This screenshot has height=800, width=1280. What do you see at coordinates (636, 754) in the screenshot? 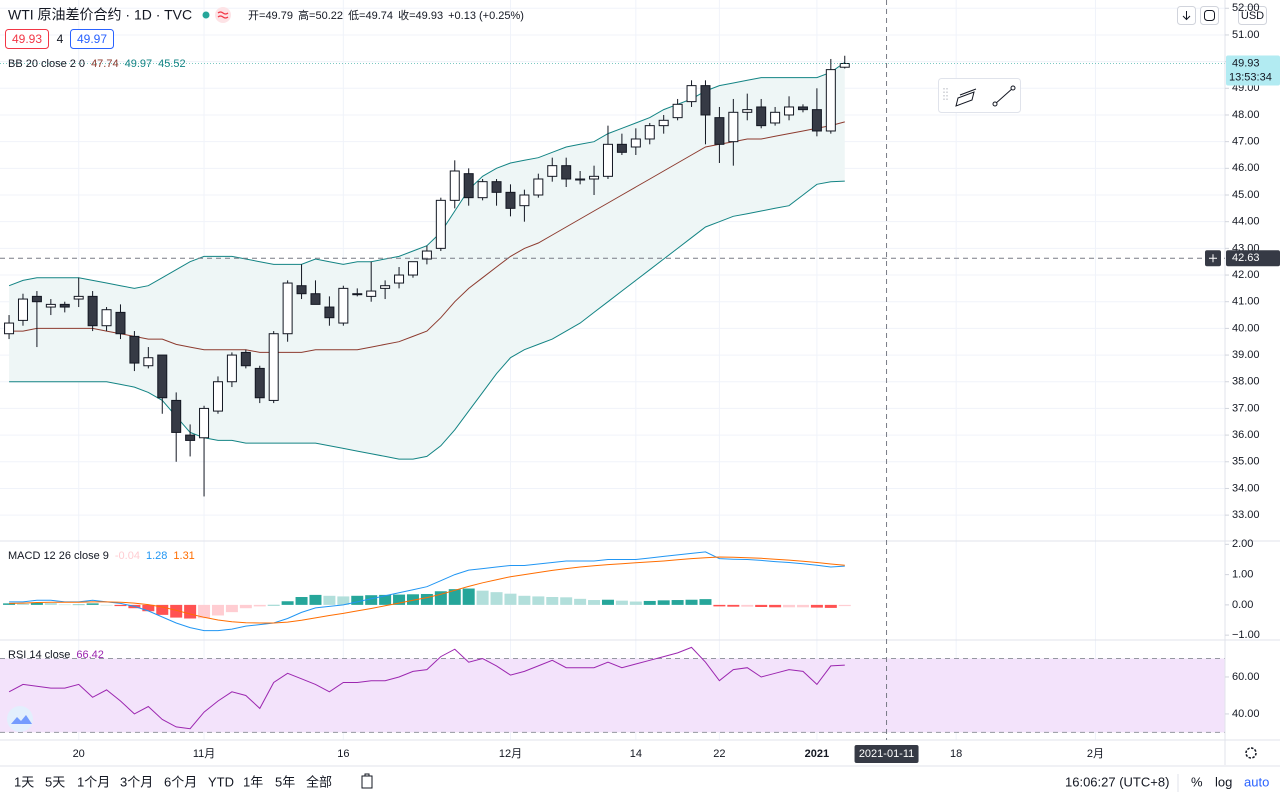
I see `x-tick-label: 14` at bounding box center [636, 754].